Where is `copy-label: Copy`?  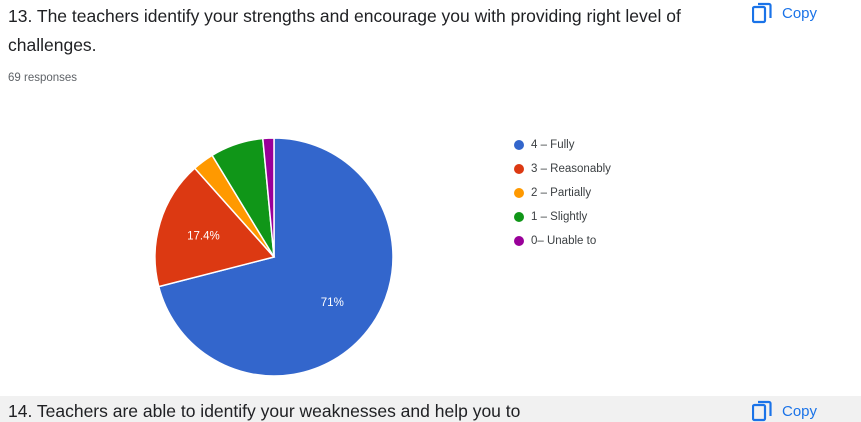
copy-label: Copy is located at coordinates (800, 13).